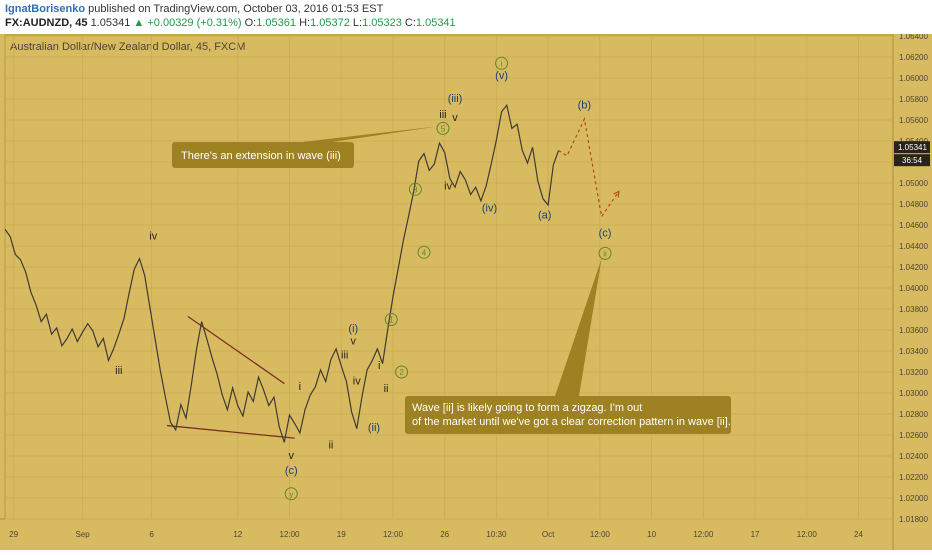 The height and width of the screenshot is (555, 932). What do you see at coordinates (444, 534) in the screenshot?
I see `x-tick-label: 26` at bounding box center [444, 534].